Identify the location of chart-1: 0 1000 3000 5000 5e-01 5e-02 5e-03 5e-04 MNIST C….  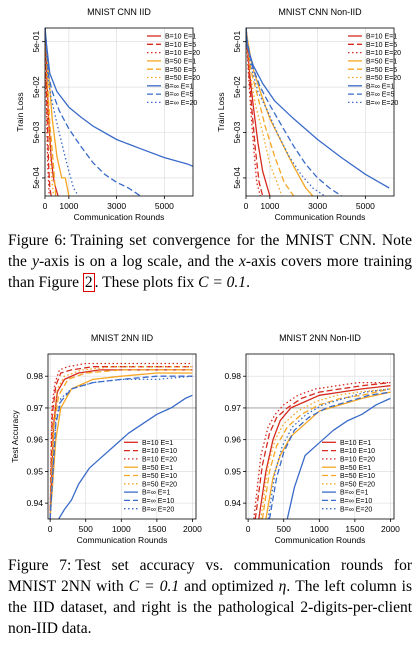
(107, 114).